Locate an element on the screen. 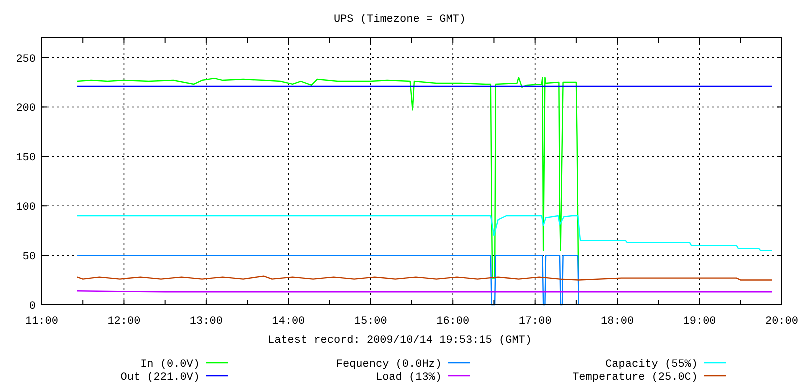  chart-title: UPS (Timezone = GMT) is located at coordinates (400, 20).